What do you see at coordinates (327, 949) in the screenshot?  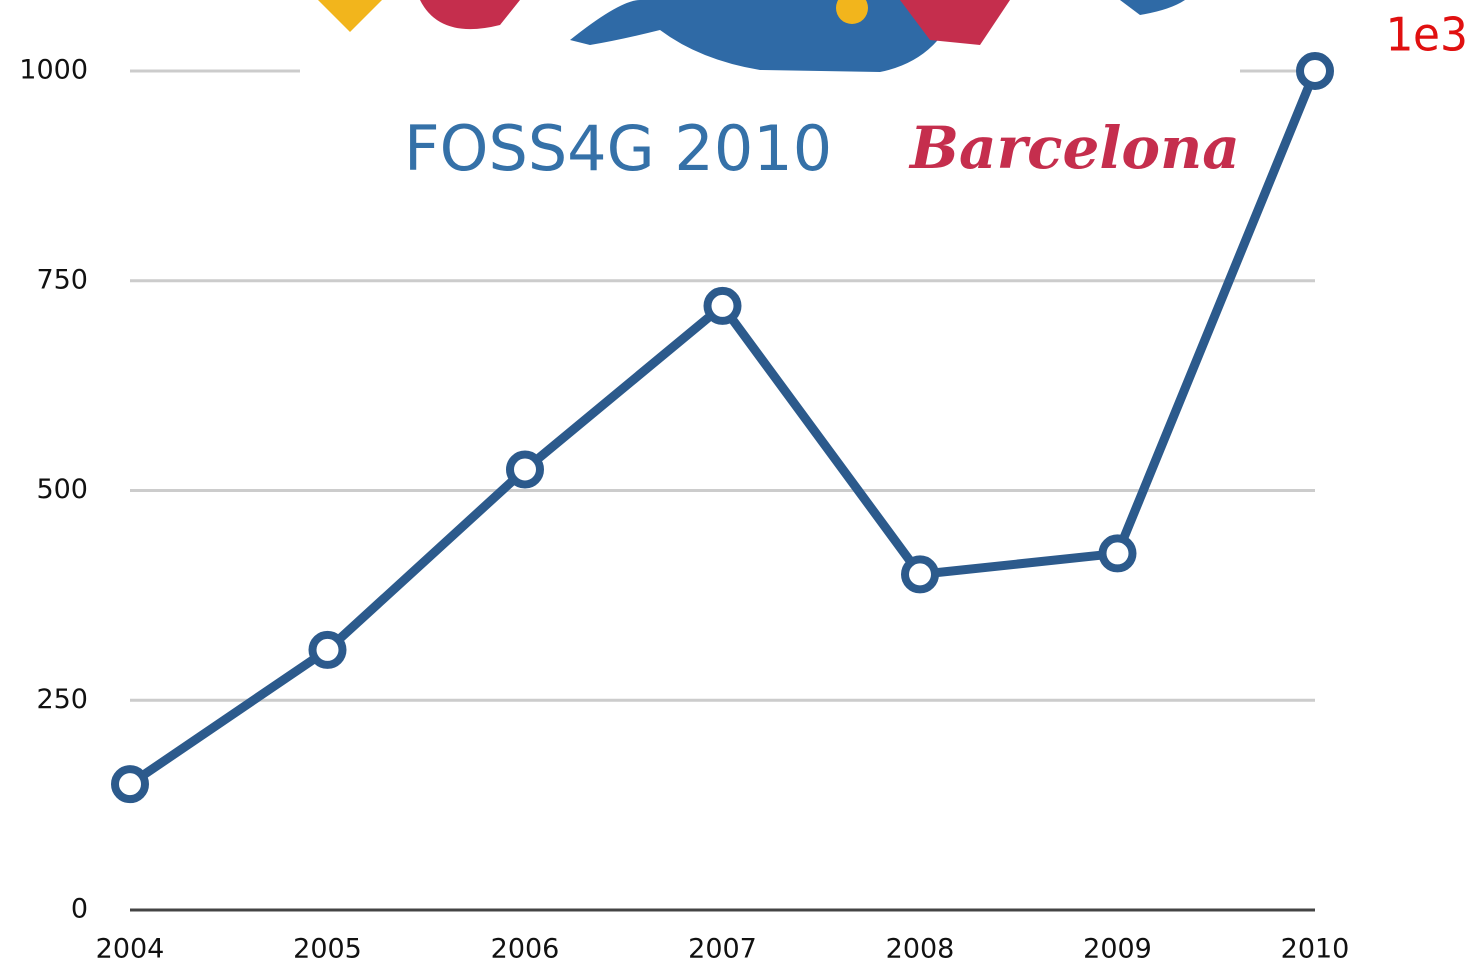 I see `x-tick-label: 2005` at bounding box center [327, 949].